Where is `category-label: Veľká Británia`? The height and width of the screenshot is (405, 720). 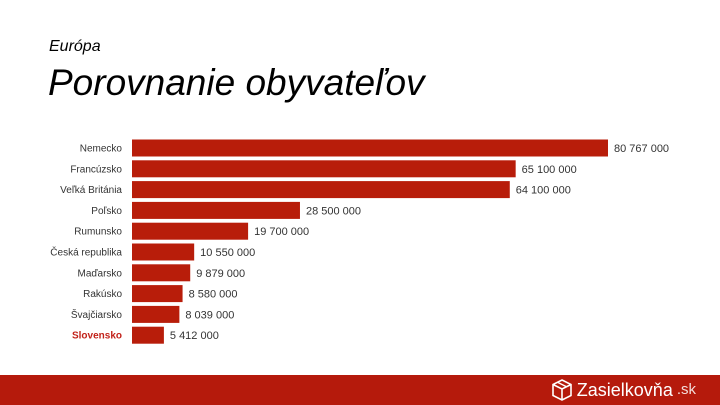
category-label: Veľká Británia is located at coordinates (91, 190).